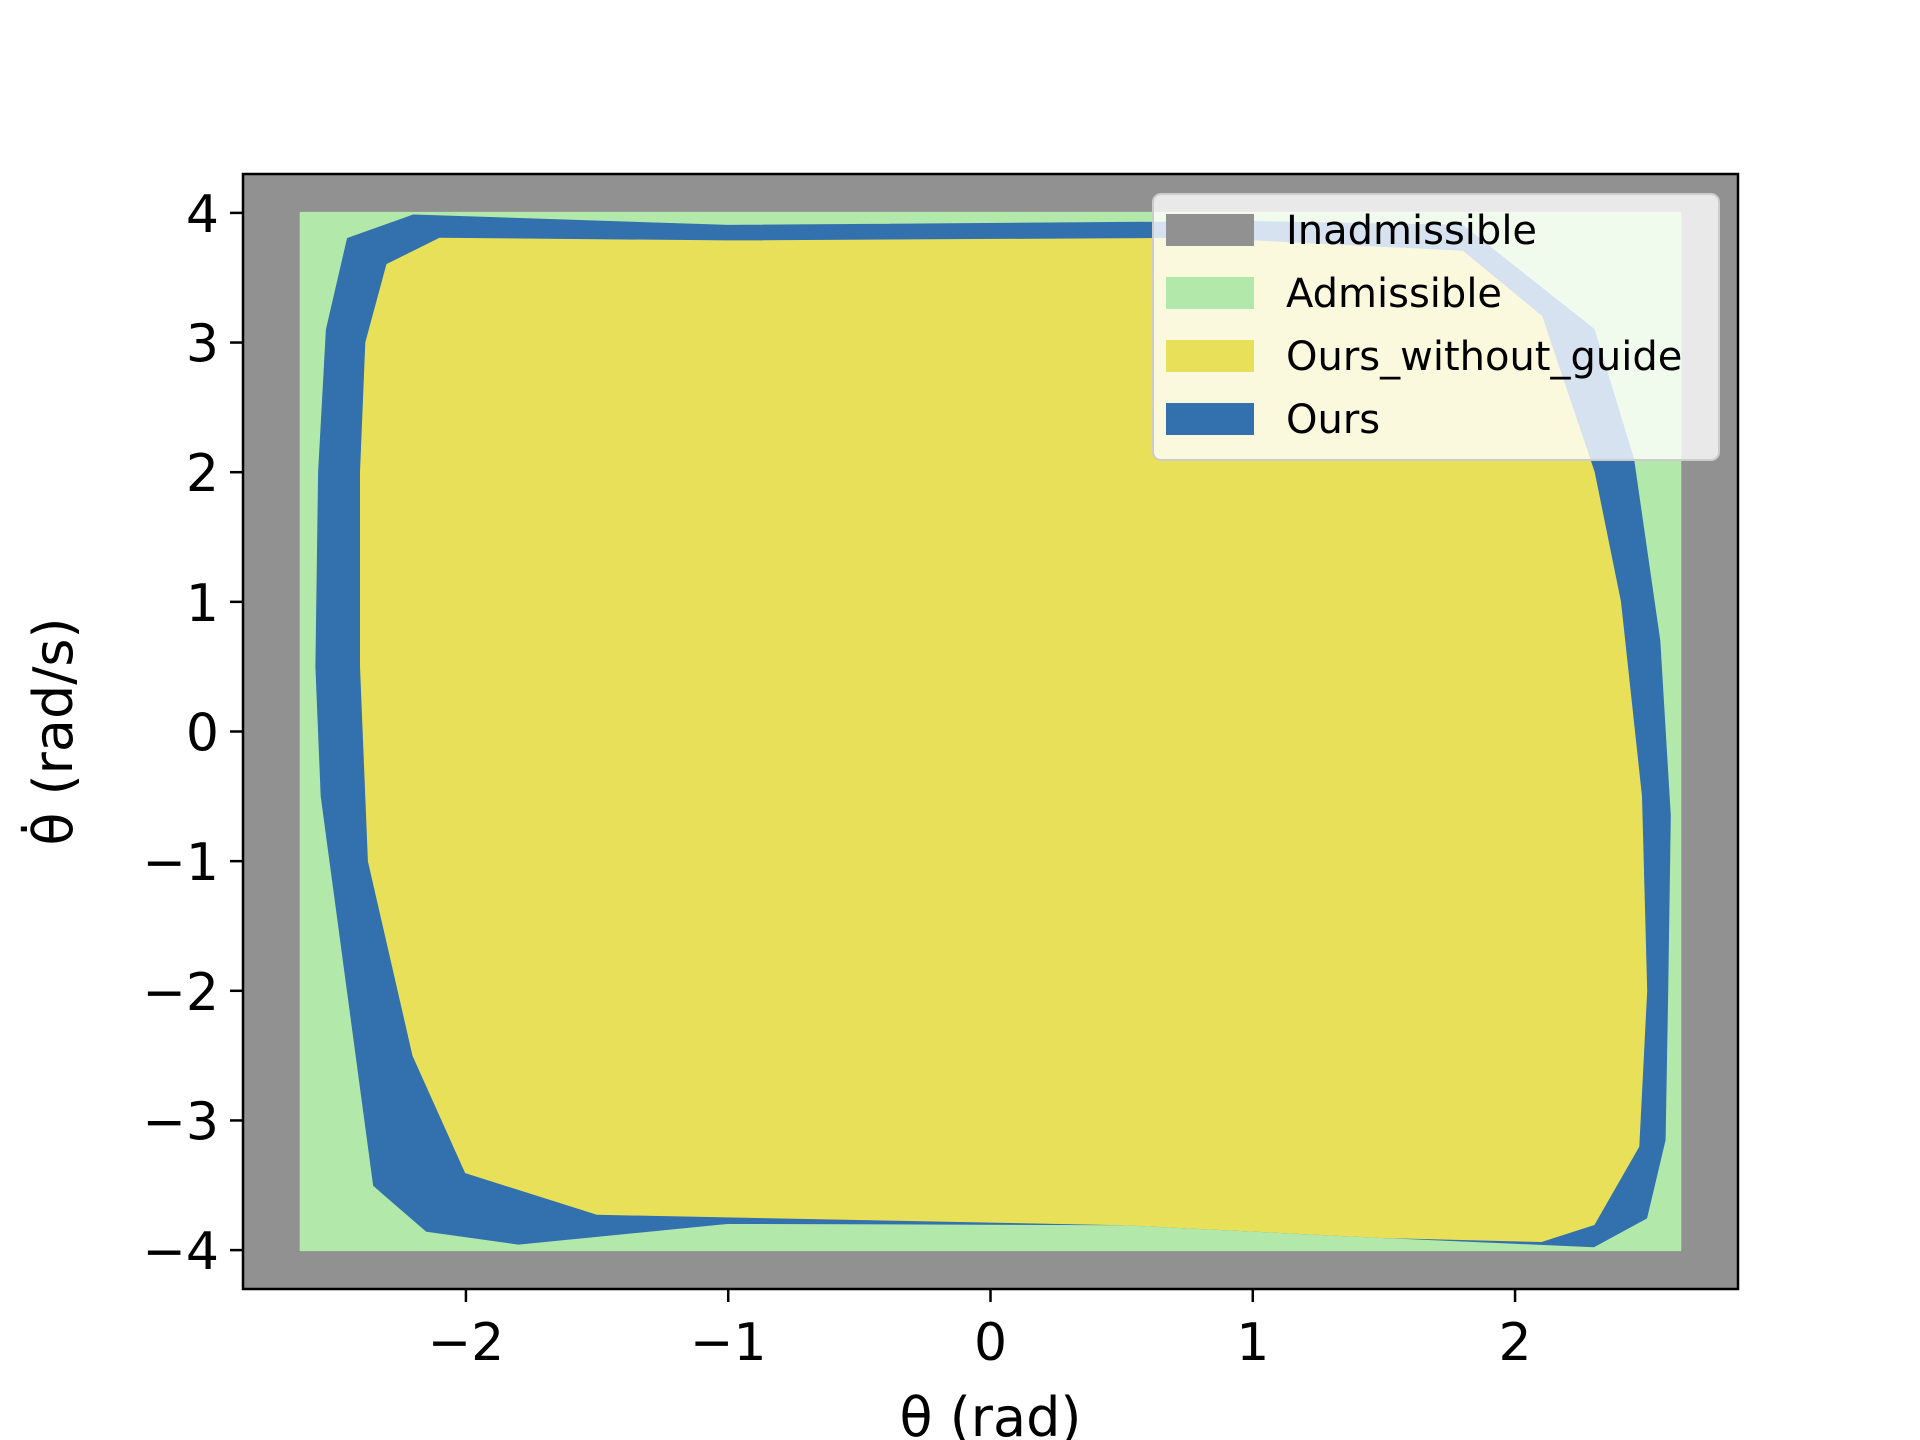  Describe the element at coordinates (1411, 231) in the screenshot. I see `legend-label: Inadmissible` at that location.